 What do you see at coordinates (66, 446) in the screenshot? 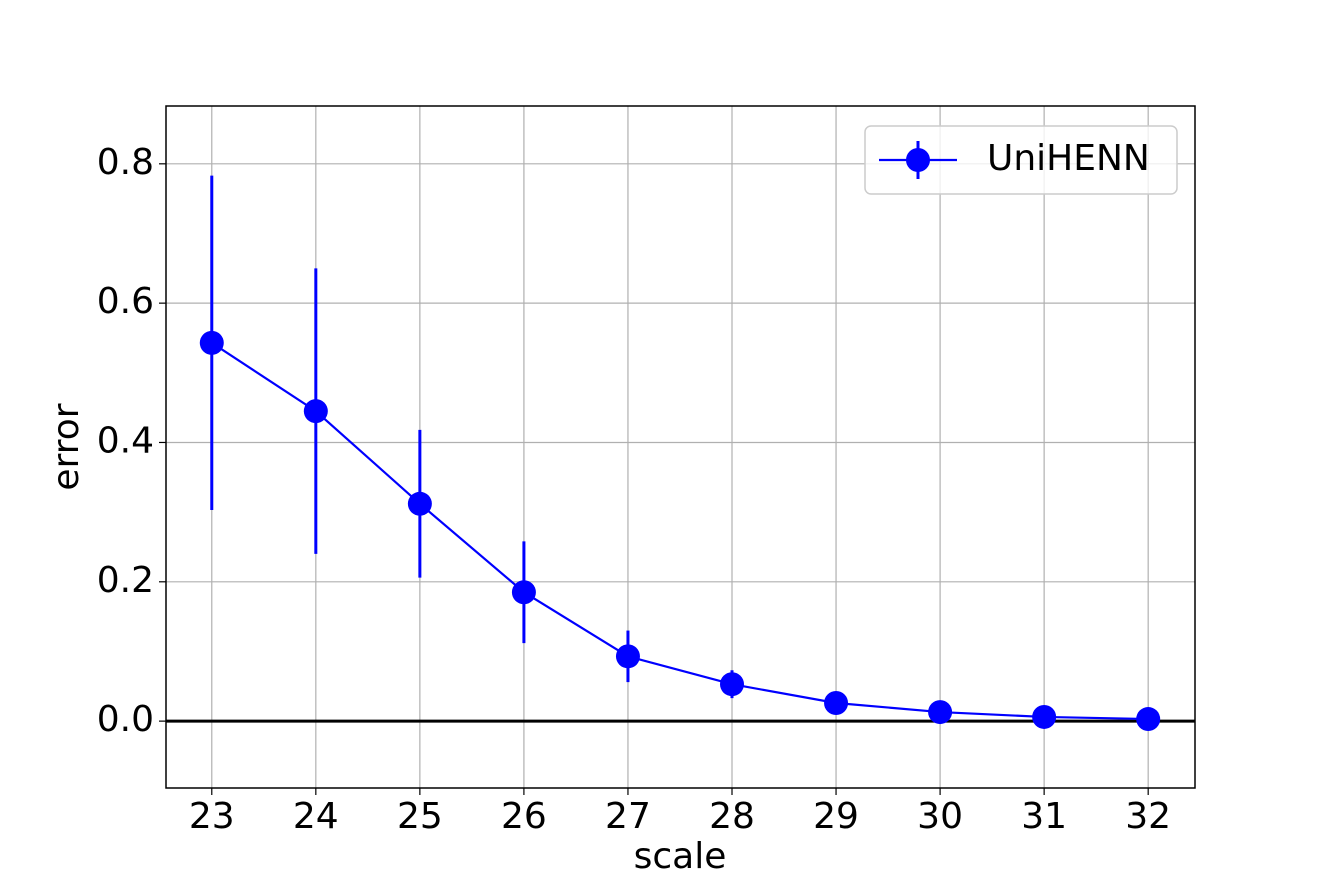
I see `y-axis-label: error` at bounding box center [66, 446].